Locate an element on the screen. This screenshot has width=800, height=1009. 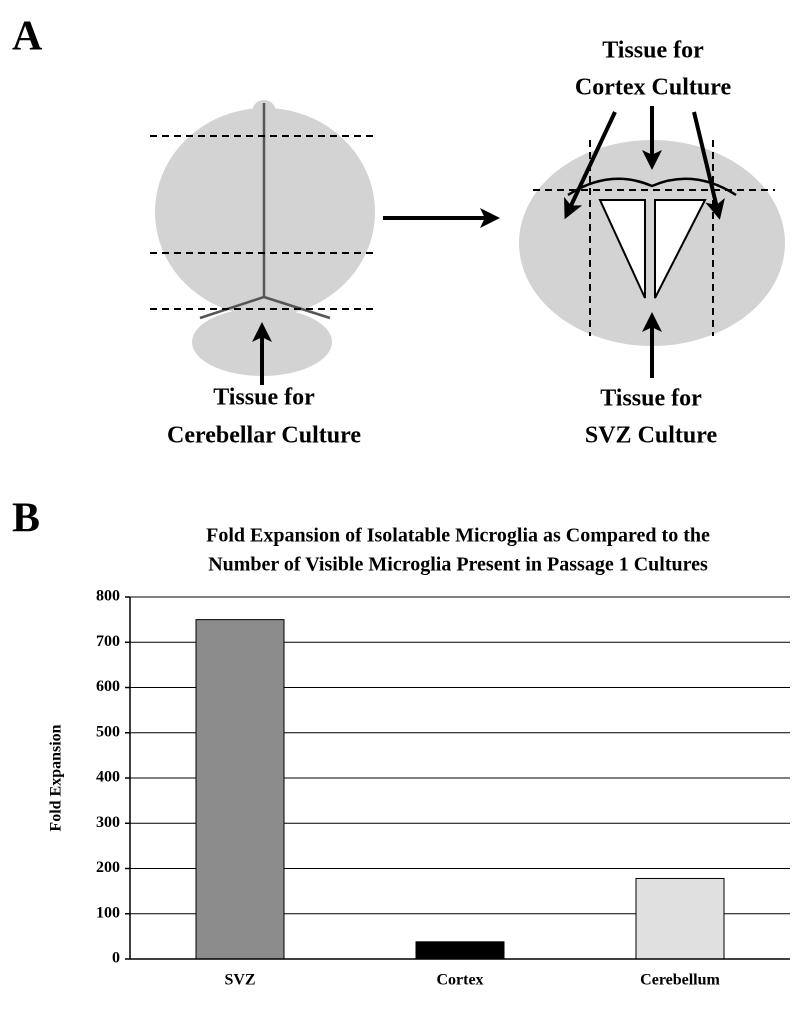
brain-slice is located at coordinates (652, 243).